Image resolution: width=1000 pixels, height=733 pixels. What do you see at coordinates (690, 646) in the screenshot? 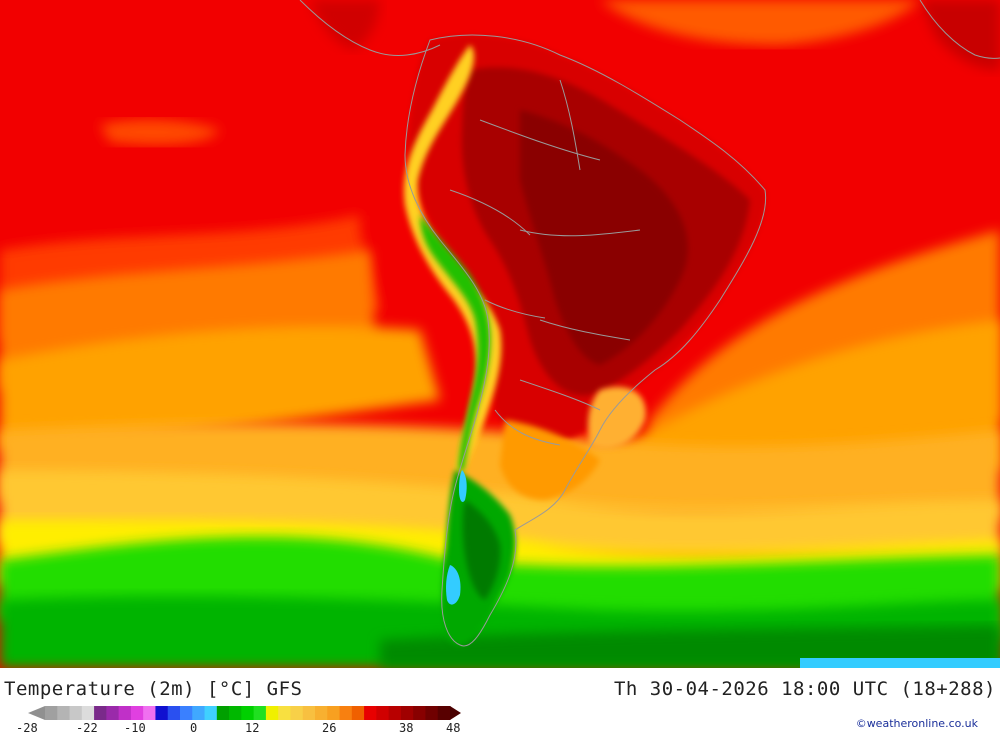
I see `band-green-dark` at bounding box center [690, 646].